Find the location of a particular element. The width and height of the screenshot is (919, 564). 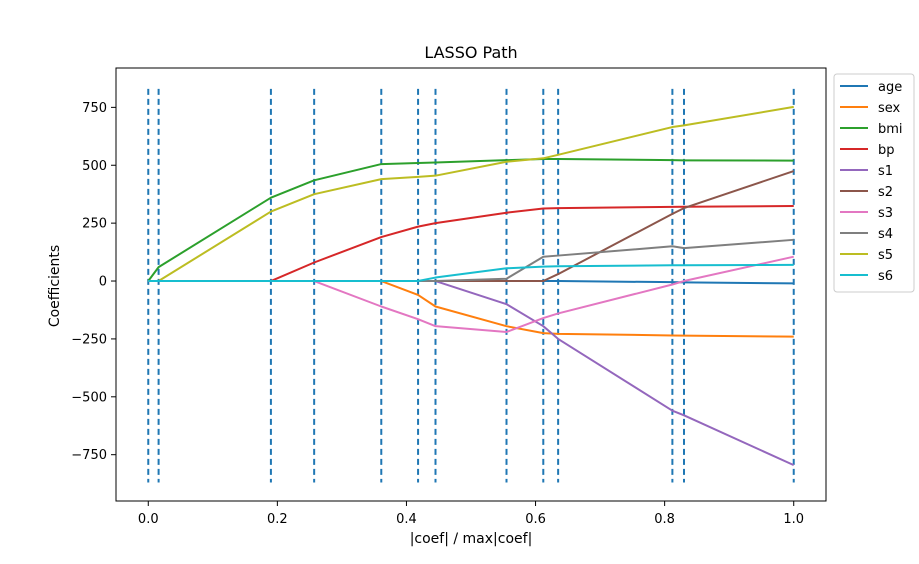

series-line-s3 is located at coordinates (471, 294).